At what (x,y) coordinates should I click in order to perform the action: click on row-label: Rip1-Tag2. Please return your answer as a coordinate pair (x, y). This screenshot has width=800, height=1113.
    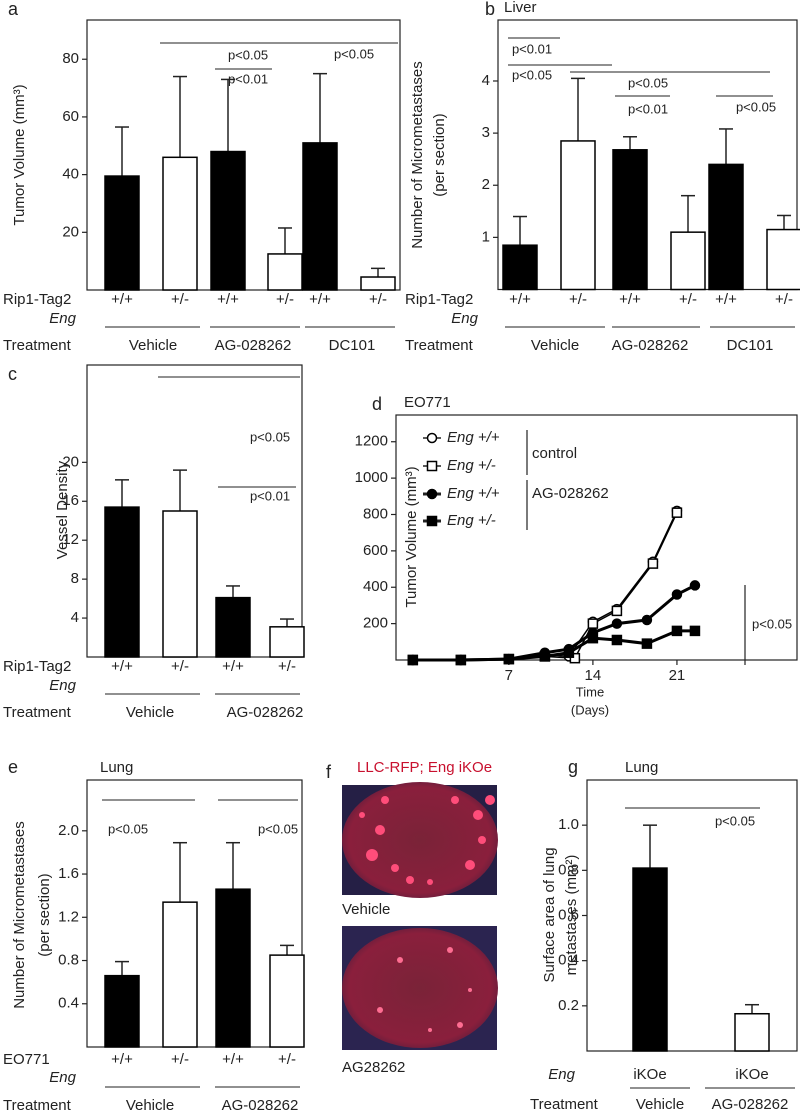
    Looking at the image, I should click on (37, 299).